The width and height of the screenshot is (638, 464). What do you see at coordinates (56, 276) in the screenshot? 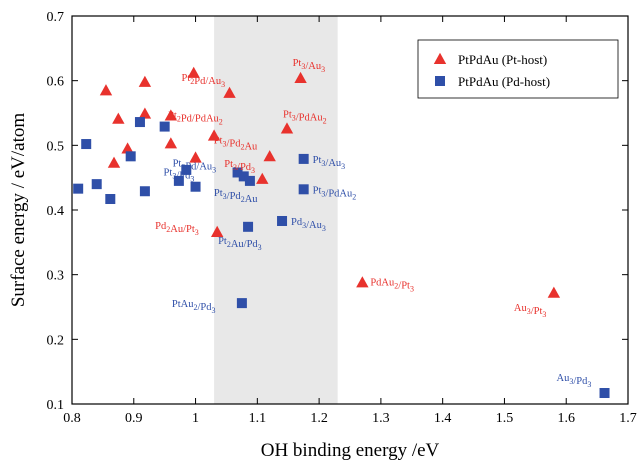
I see `y-tick-label: 0.3` at bounding box center [56, 276].